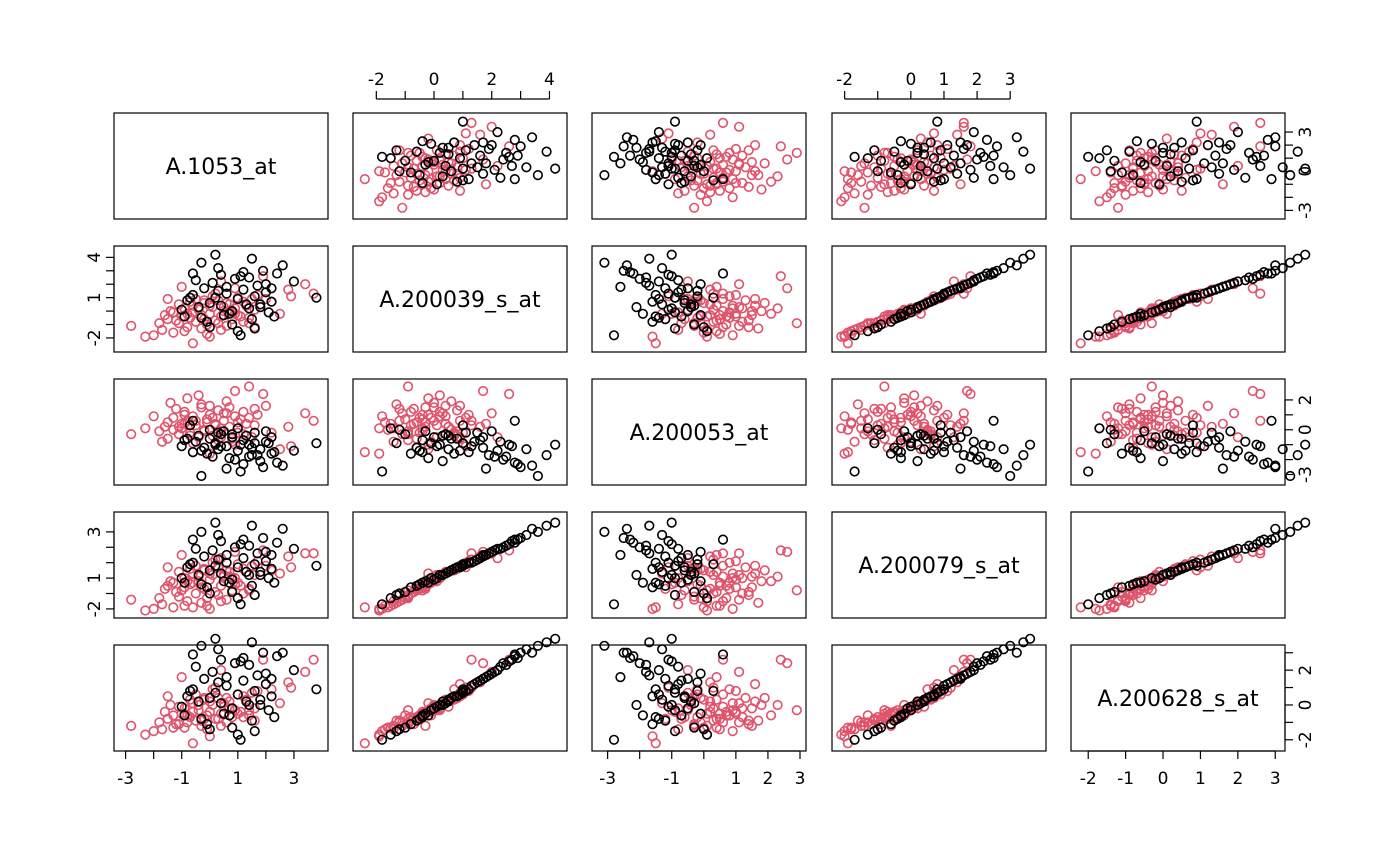 The height and width of the screenshot is (866, 1400). I want to click on tick-label: 3, so click(800, 779).